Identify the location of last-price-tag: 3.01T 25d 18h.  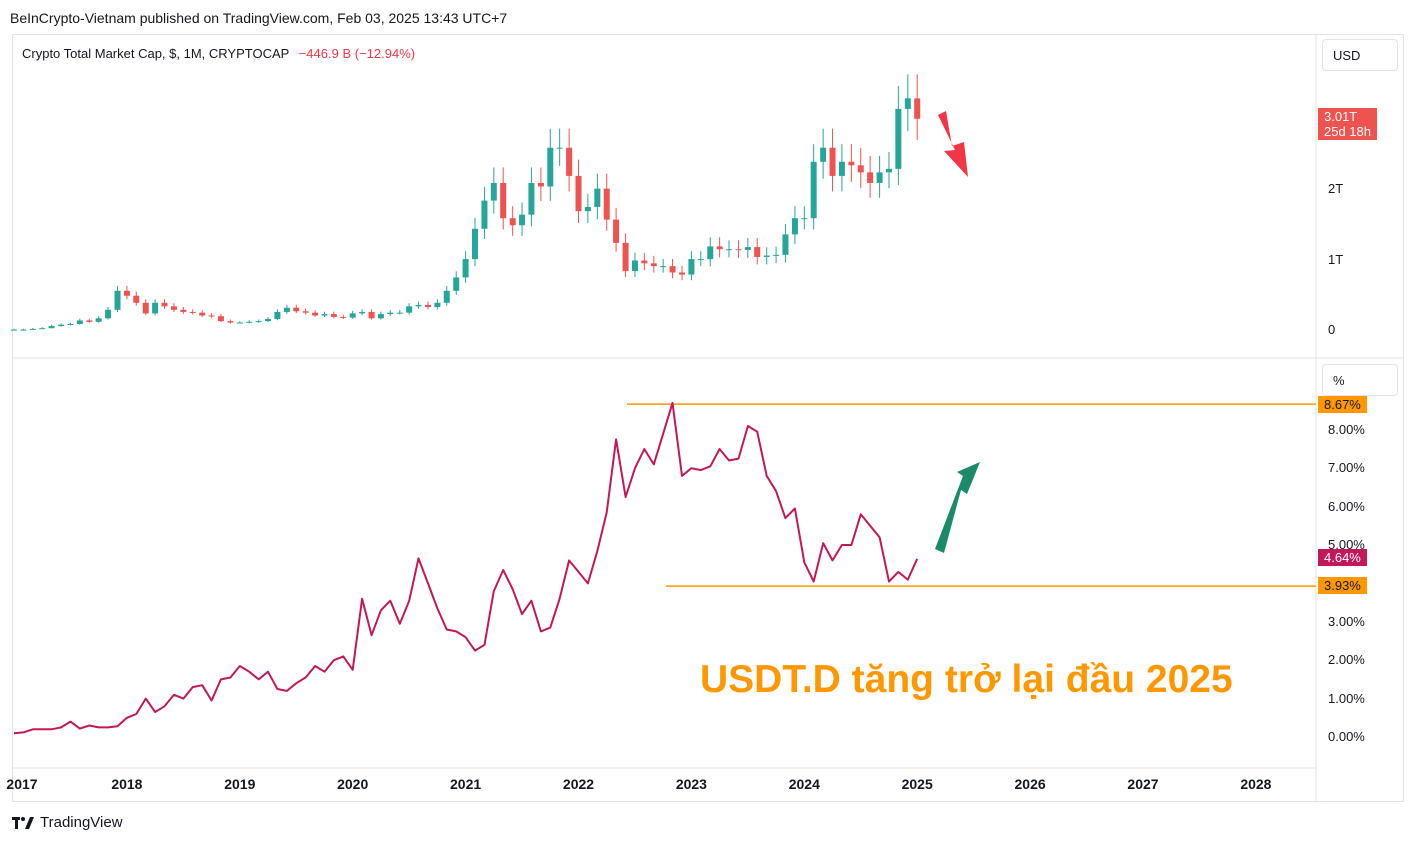
(1347, 124).